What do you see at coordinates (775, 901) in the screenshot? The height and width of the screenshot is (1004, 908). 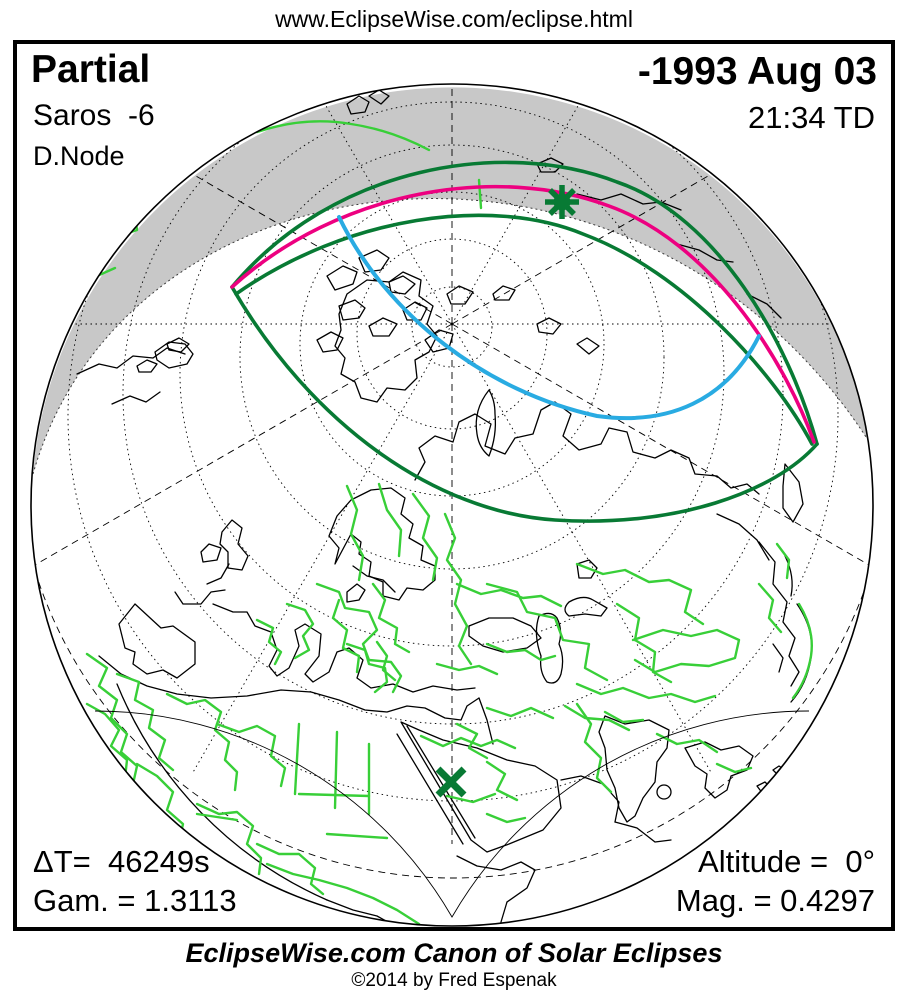 I see `magnitude-label: Mag. = 0.4297` at bounding box center [775, 901].